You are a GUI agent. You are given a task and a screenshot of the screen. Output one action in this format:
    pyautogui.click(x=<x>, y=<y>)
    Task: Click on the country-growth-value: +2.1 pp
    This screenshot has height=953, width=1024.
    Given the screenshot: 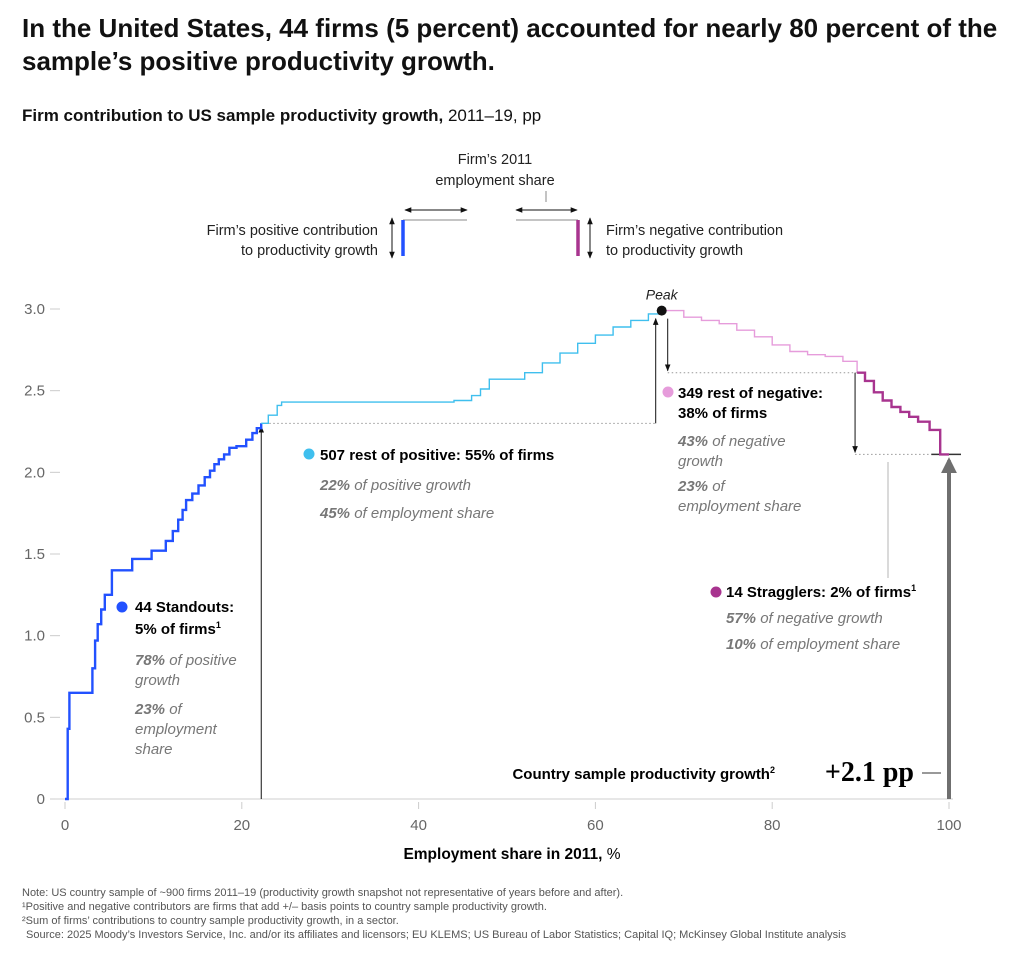 What is the action you would take?
    pyautogui.click(x=869, y=772)
    